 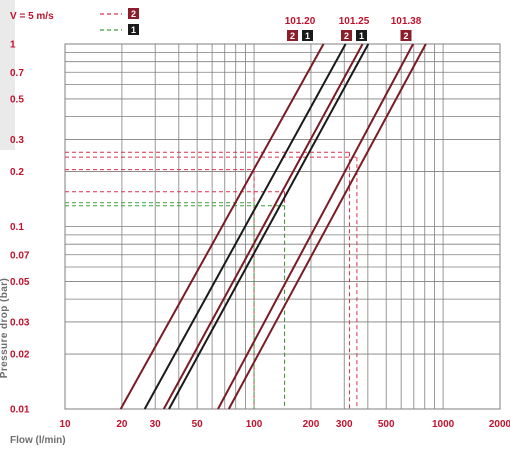 What do you see at coordinates (38, 440) in the screenshot?
I see `x-axis-title: Flow (l/min)` at bounding box center [38, 440].